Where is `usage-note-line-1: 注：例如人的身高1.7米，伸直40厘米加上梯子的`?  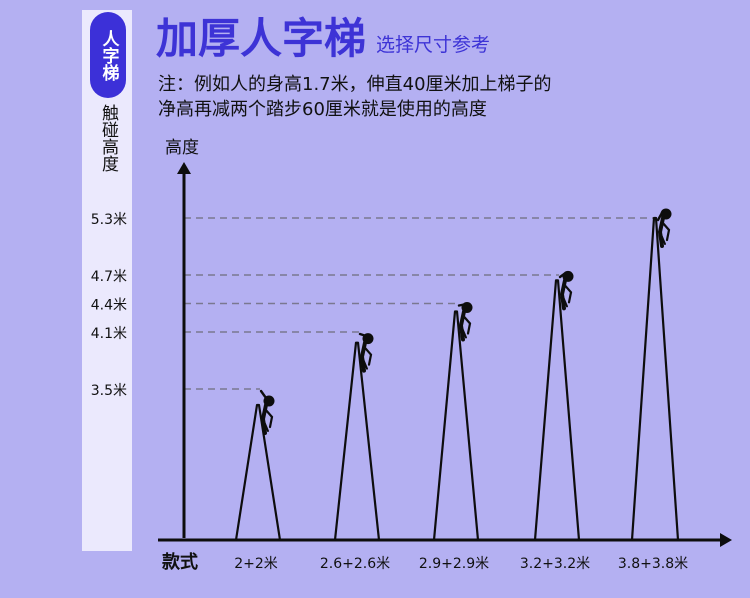 usage-note-line-1: 注：例如人的身高1.7米，伸直40厘米加上梯子的 is located at coordinates (355, 84).